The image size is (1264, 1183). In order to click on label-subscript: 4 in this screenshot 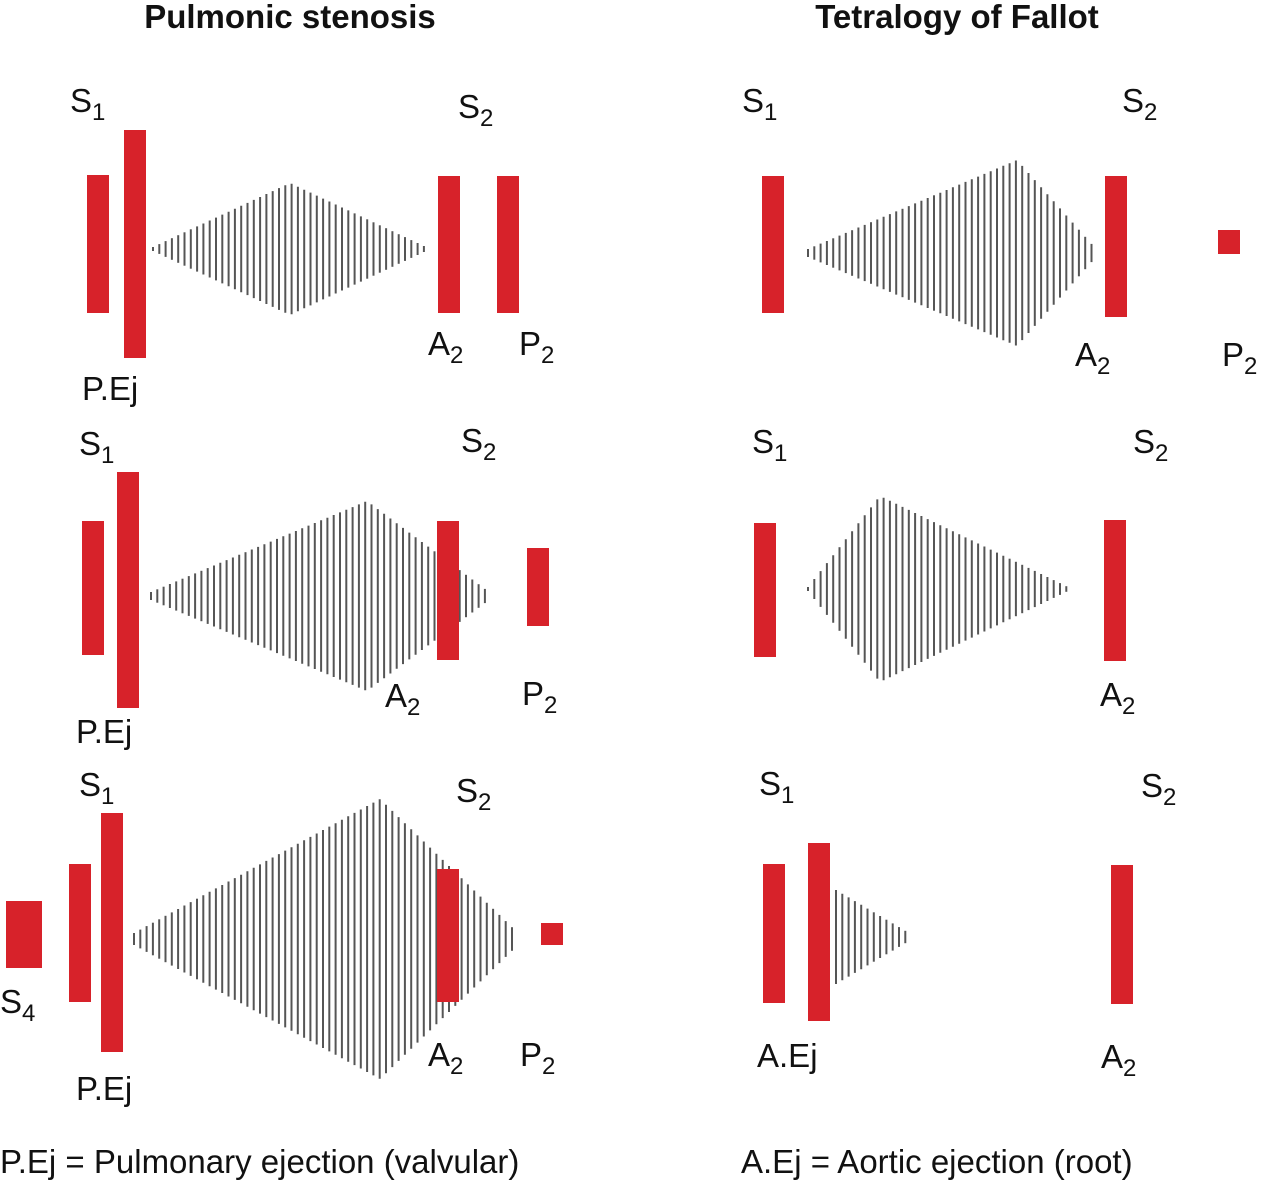, I will do `click(28, 1013)`.